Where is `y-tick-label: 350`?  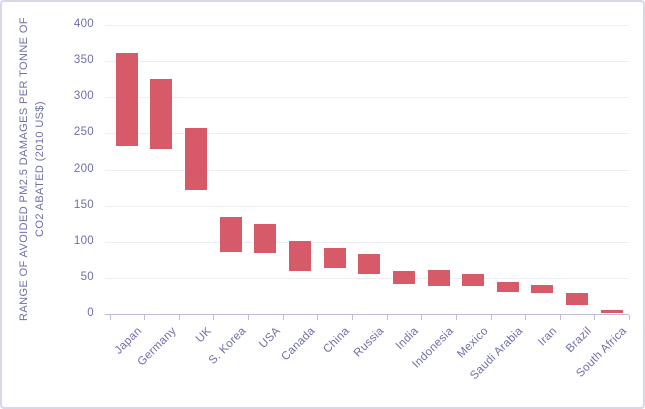 y-tick-label: 350 is located at coordinates (83, 60).